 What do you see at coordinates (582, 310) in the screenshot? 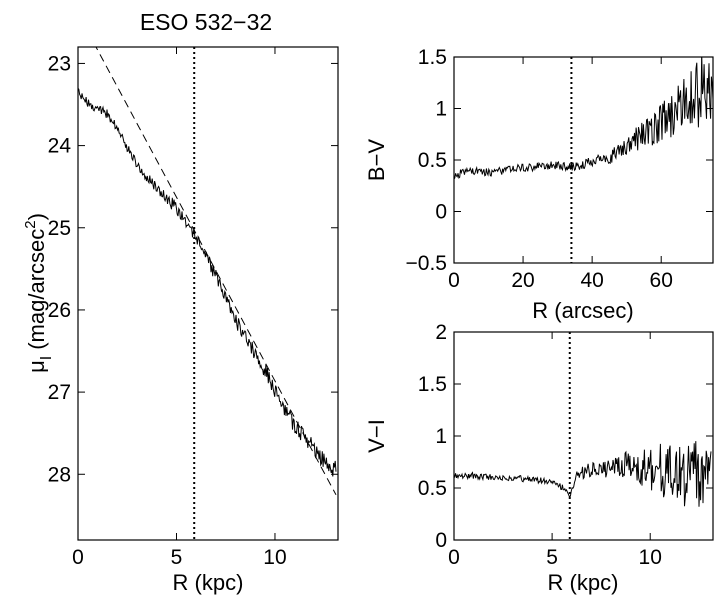
I see `b-v-x-axis-label: R (arcsec)` at bounding box center [582, 310].